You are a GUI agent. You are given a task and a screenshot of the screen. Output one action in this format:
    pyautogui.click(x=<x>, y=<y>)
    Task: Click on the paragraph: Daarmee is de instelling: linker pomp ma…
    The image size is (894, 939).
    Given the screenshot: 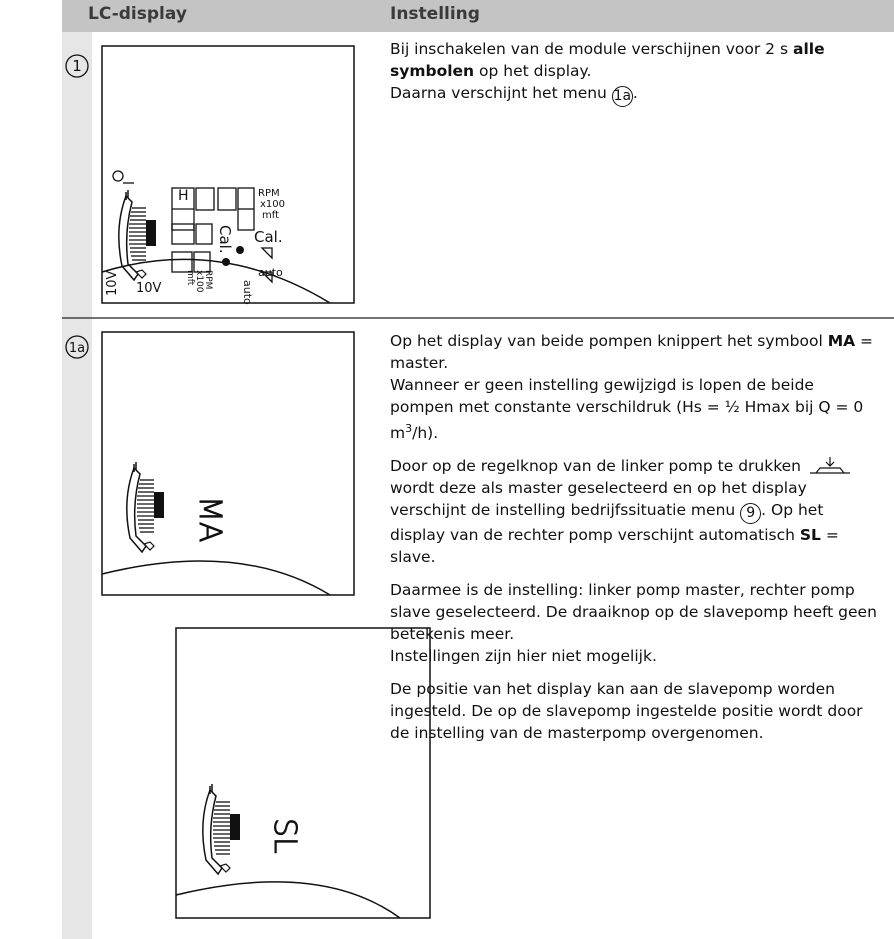 What is the action you would take?
    pyautogui.click(x=636, y=623)
    